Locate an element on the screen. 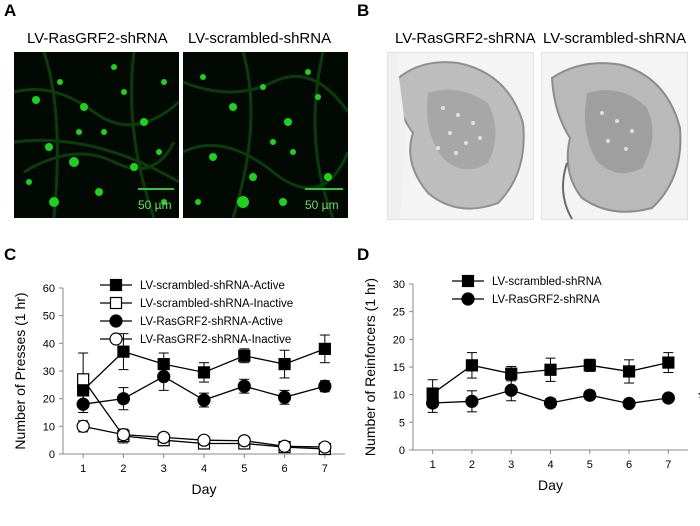 The image size is (700, 526). chart-d-x-tick-label: 6 is located at coordinates (629, 465).